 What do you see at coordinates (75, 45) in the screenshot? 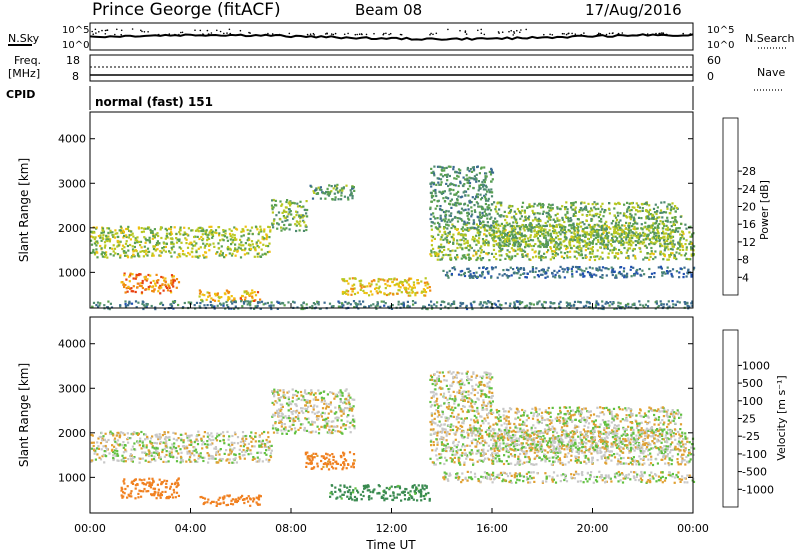
I see `noise-tick-low-left: 10^0` at bounding box center [75, 45].